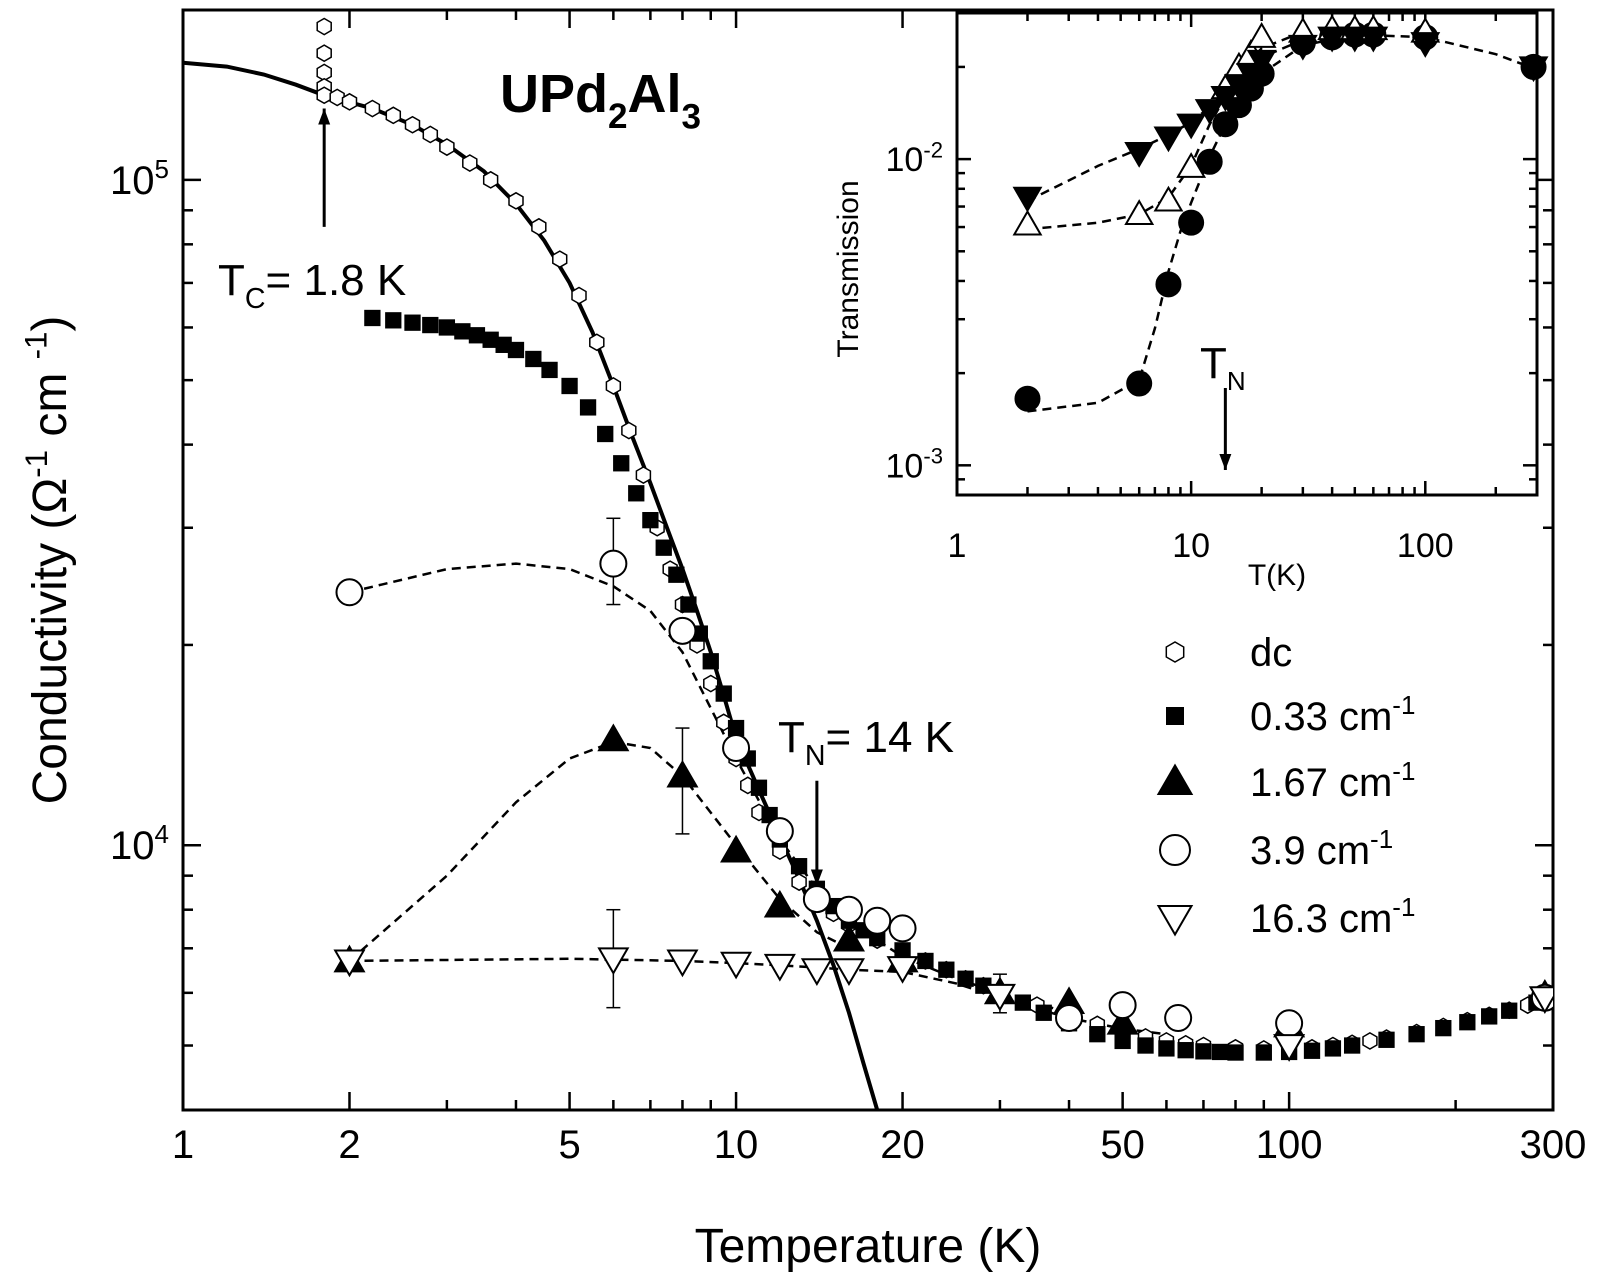  I want to click on legend-label-part: 1.67 cm, so click(1321, 783).